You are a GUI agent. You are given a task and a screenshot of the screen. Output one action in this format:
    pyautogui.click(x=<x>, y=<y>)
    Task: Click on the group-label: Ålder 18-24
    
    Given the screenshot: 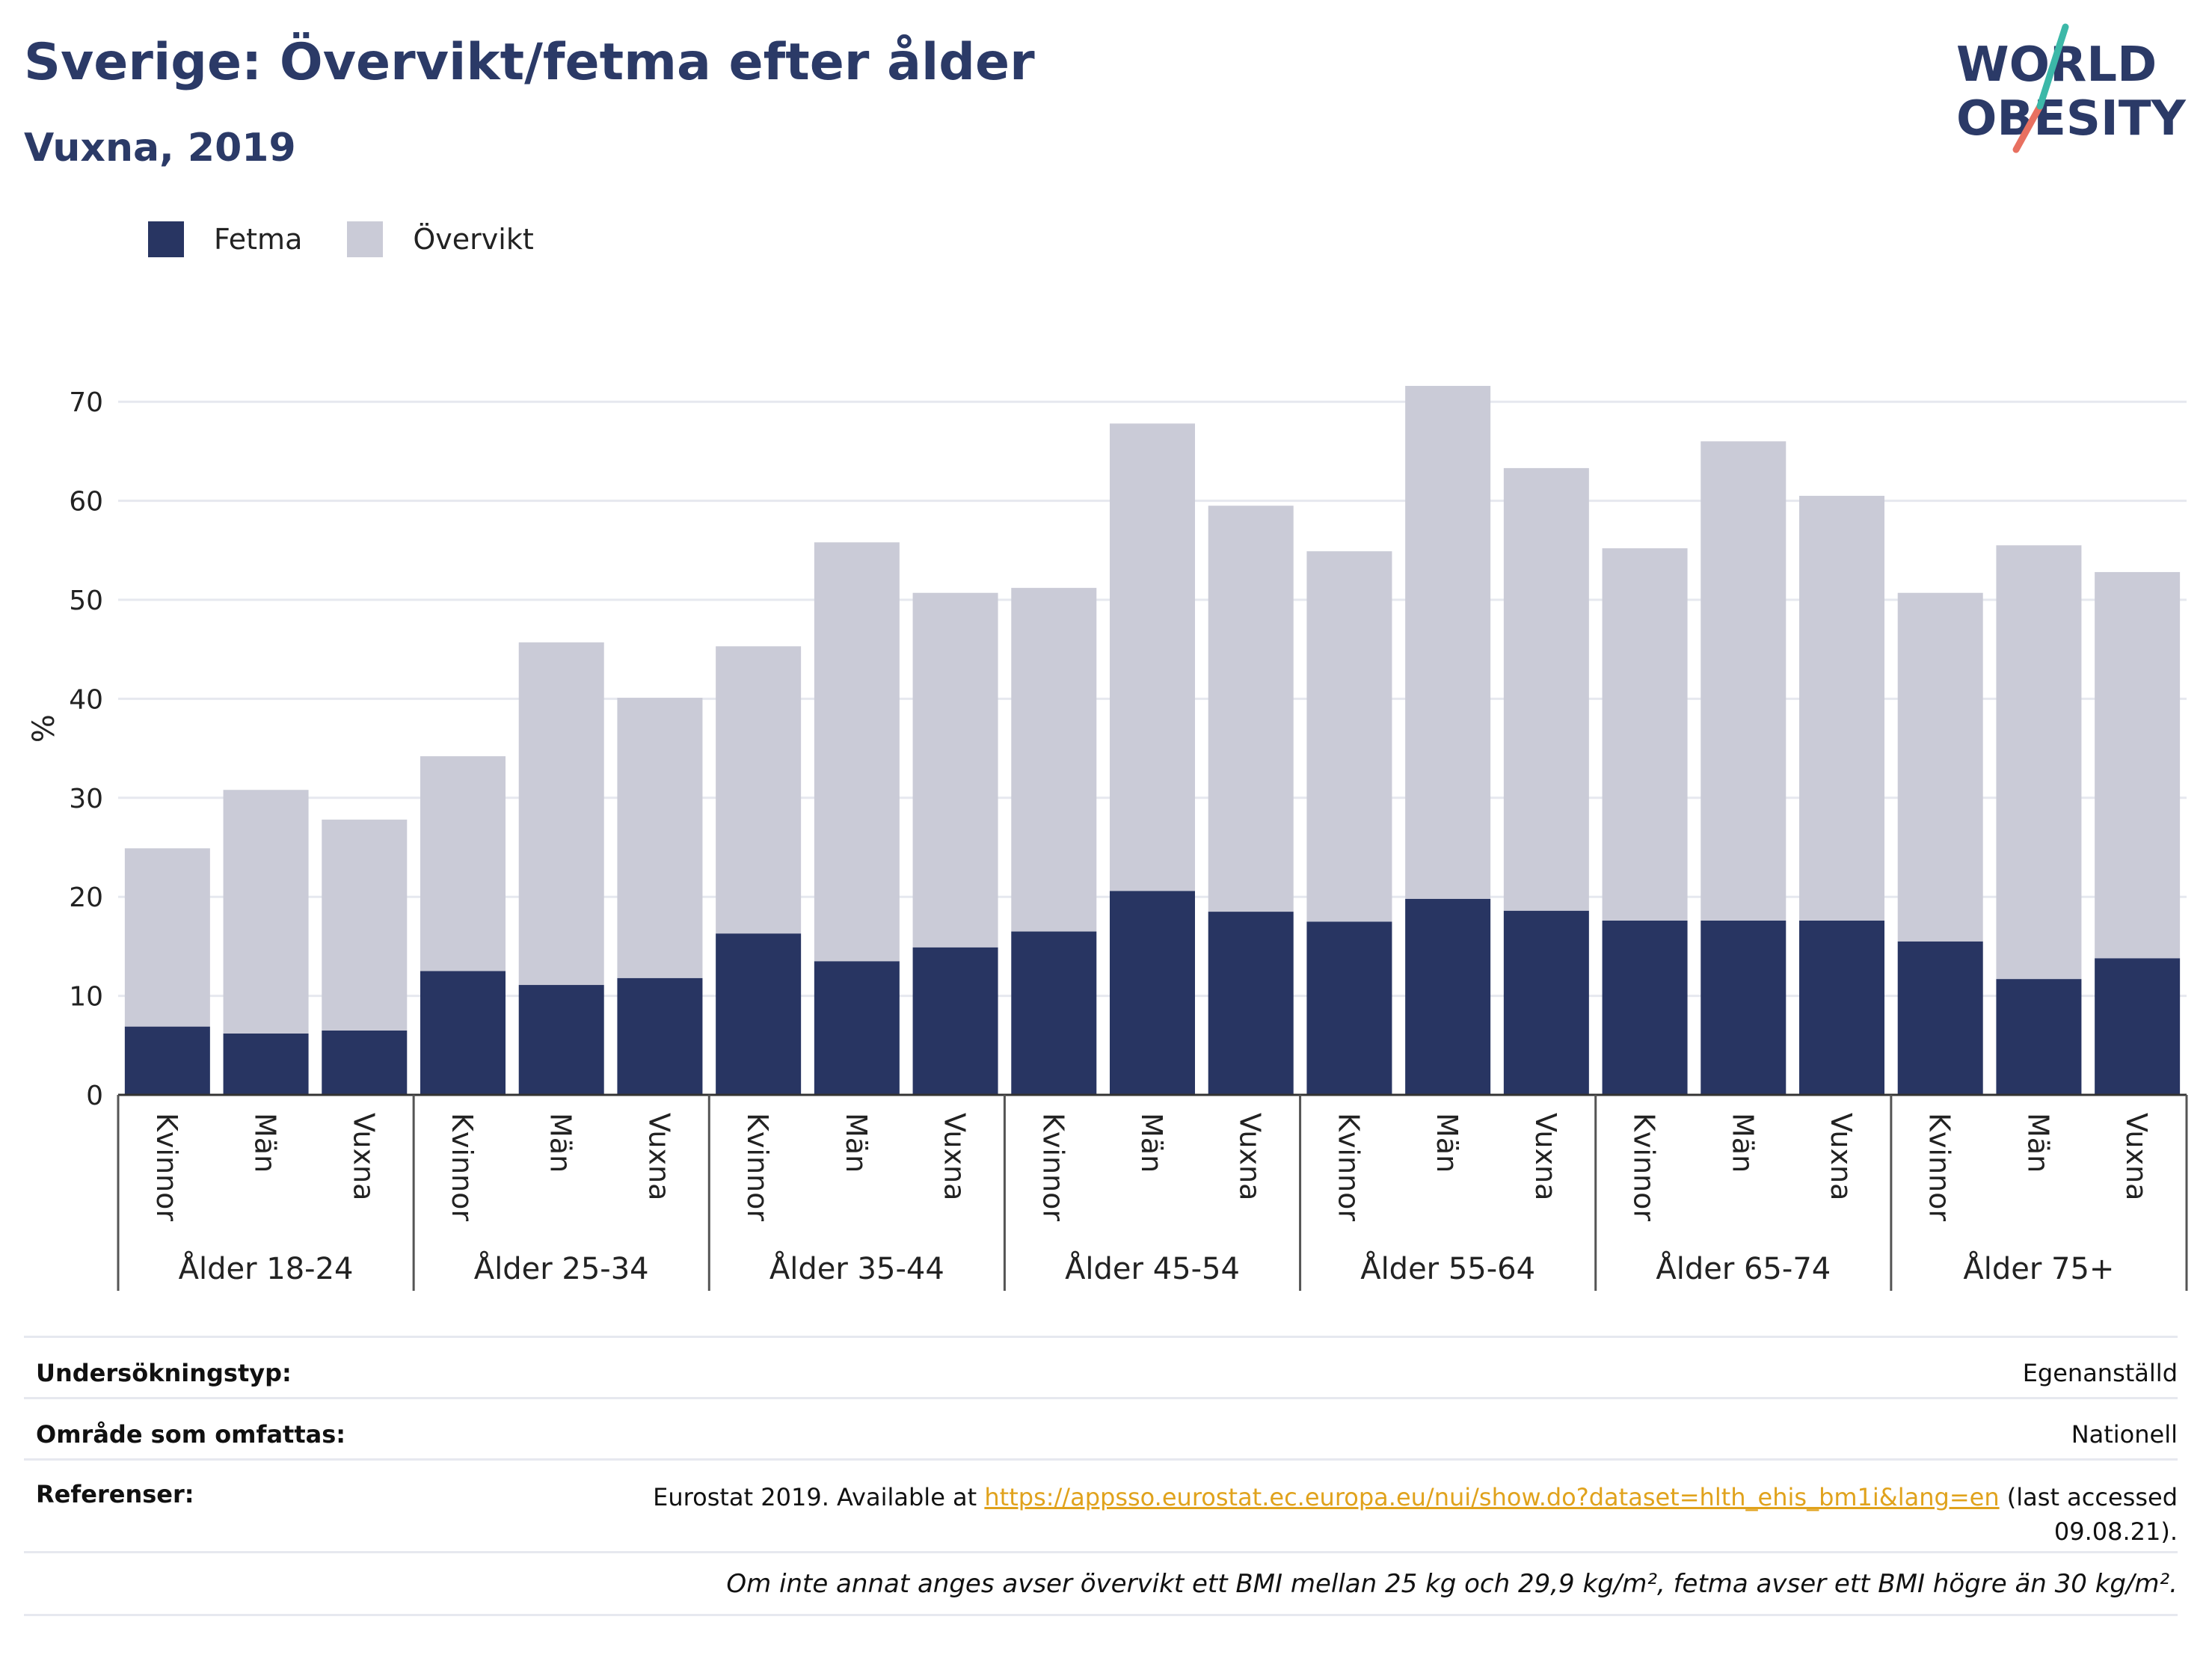 What is the action you would take?
    pyautogui.click(x=266, y=1268)
    